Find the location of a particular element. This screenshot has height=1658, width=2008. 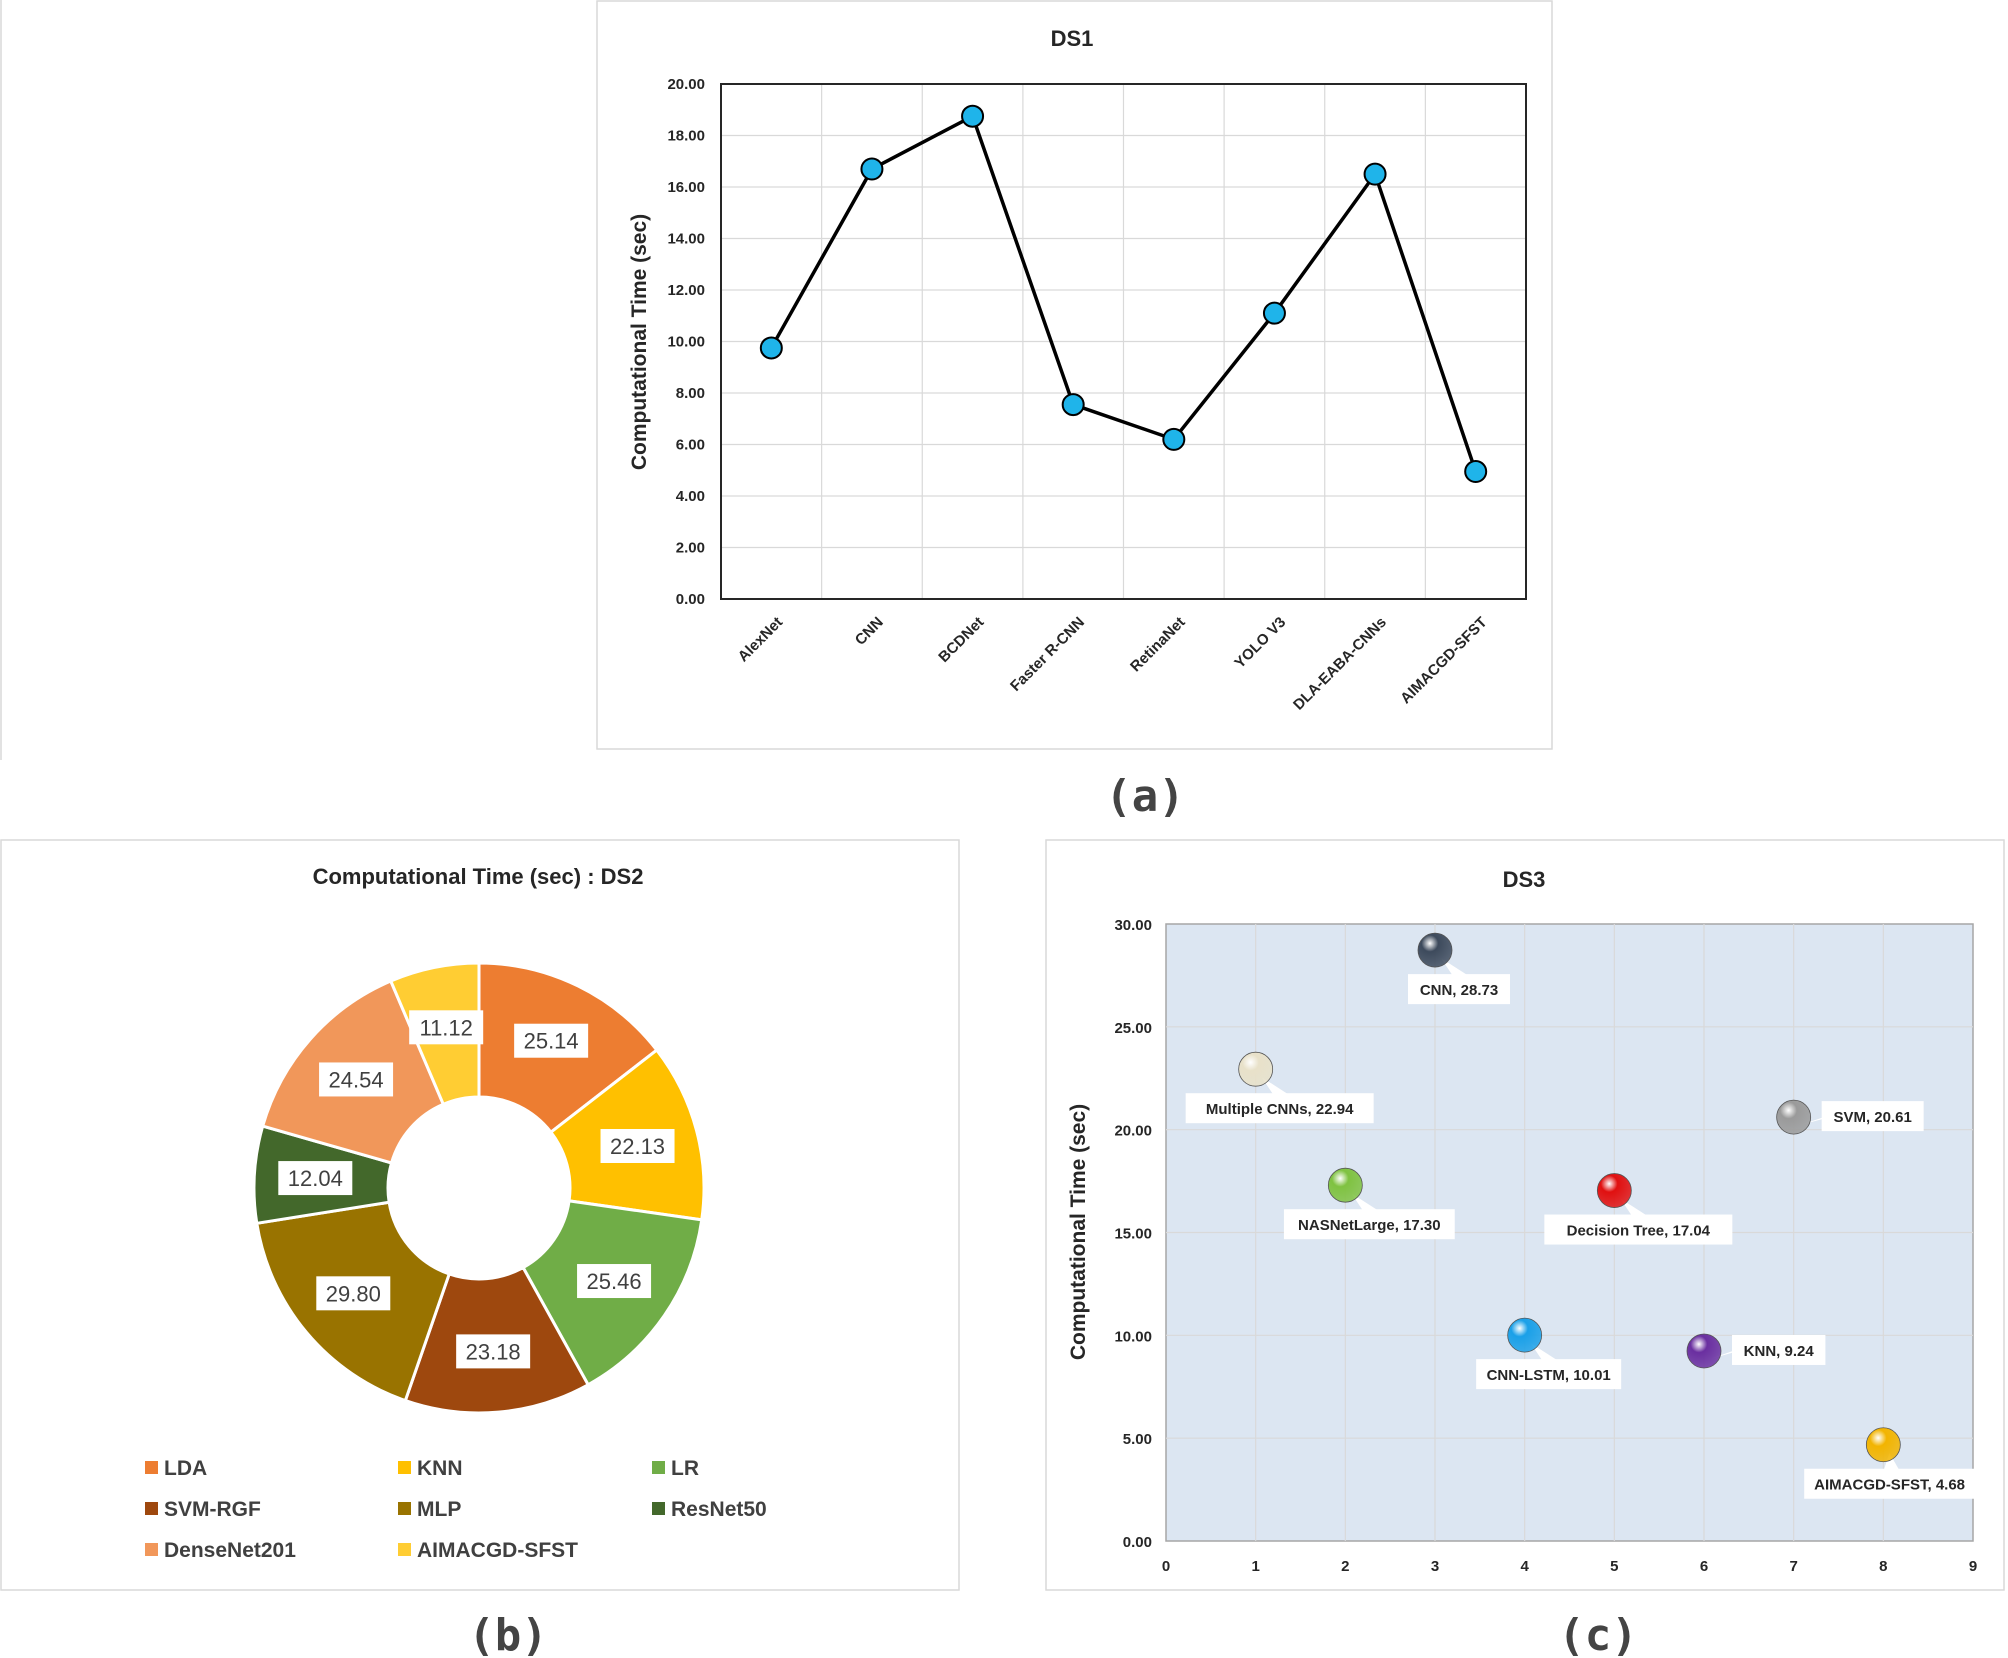

data-label: 23.18 is located at coordinates (493, 1351).